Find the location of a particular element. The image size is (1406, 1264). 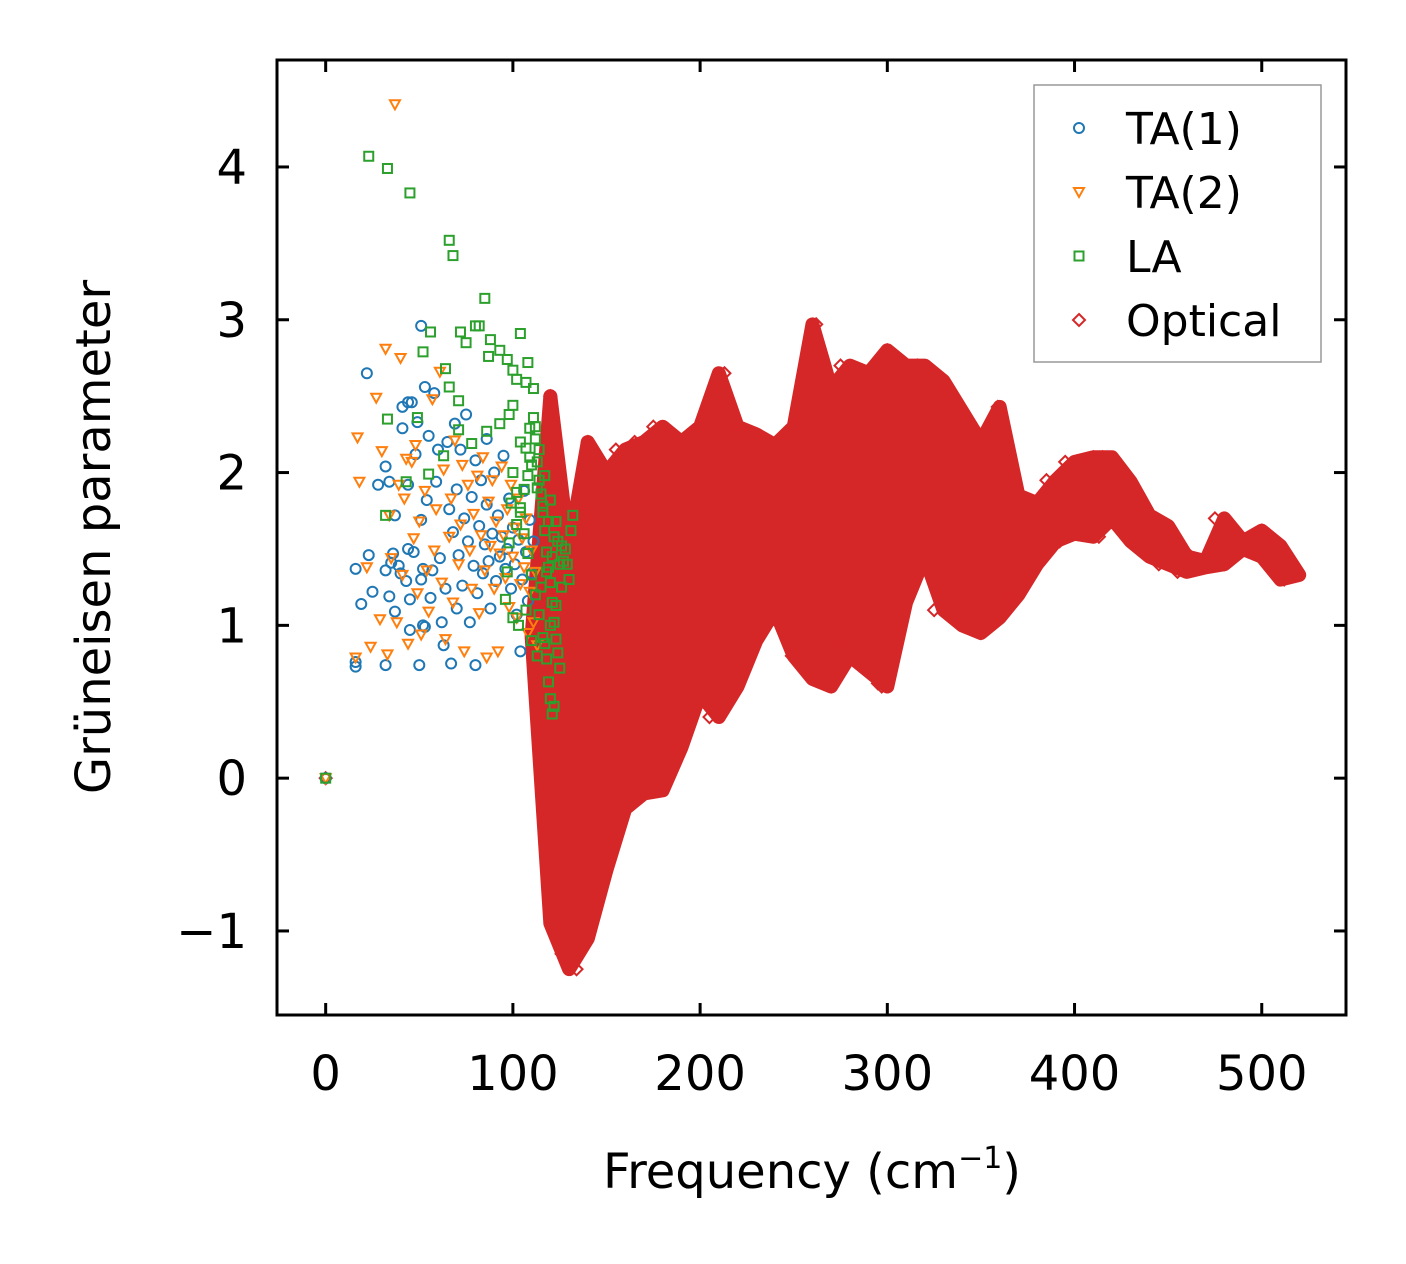

legend-marker-la is located at coordinates (1079, 256).